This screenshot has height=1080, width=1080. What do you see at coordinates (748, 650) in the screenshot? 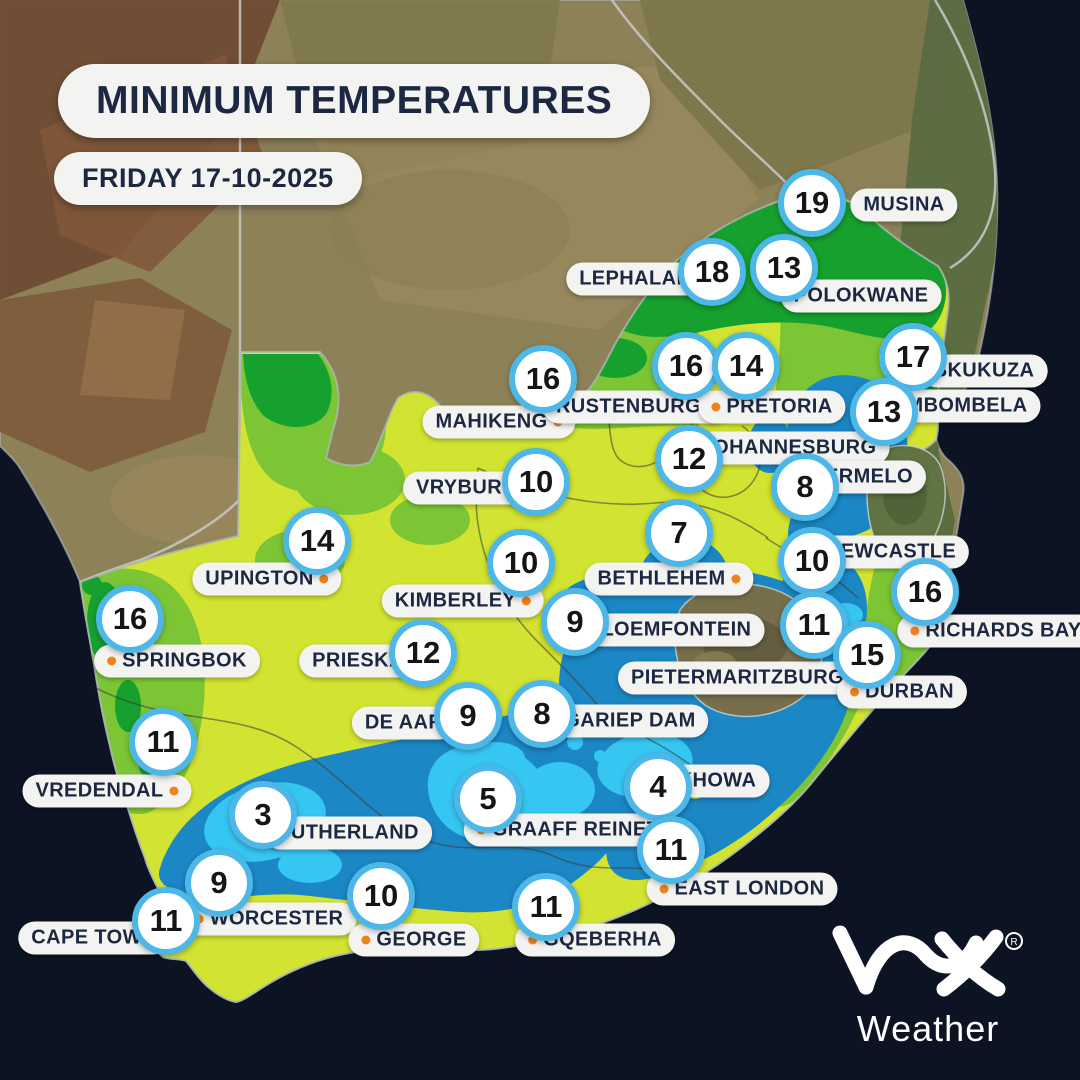
I see `lesotho-terrain` at bounding box center [748, 650].